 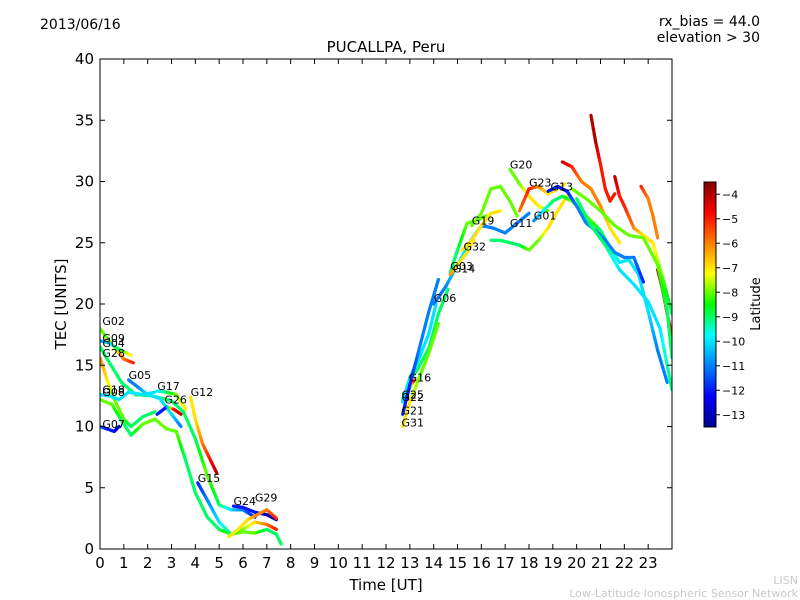 I want to click on series-label-g04: G04, so click(x=113, y=343).